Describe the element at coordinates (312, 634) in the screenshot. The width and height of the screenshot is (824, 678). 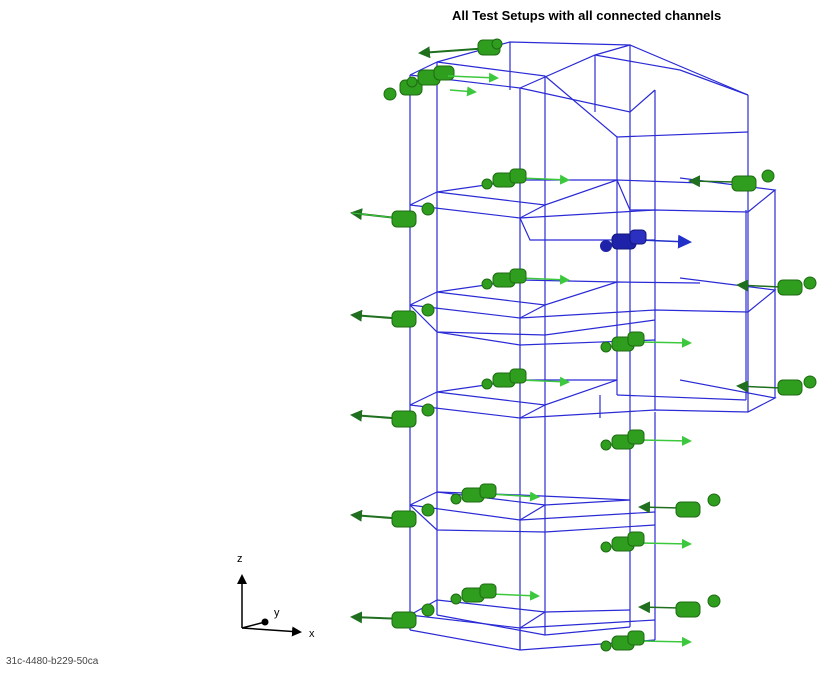
I see `x-axis-label: x` at that location.